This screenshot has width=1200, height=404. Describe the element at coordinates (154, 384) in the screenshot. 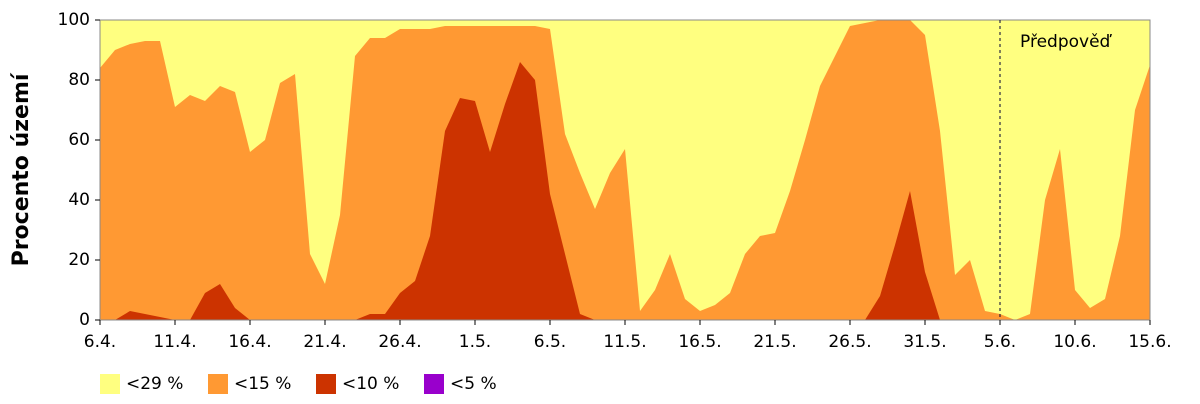

I see `legend-label: <29 %` at that location.